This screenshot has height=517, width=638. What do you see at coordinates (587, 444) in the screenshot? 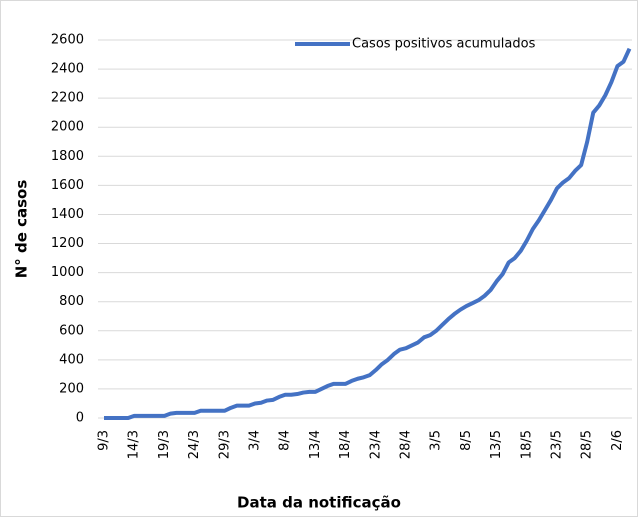
I see `x-tick-label: 28/5` at bounding box center [587, 444].